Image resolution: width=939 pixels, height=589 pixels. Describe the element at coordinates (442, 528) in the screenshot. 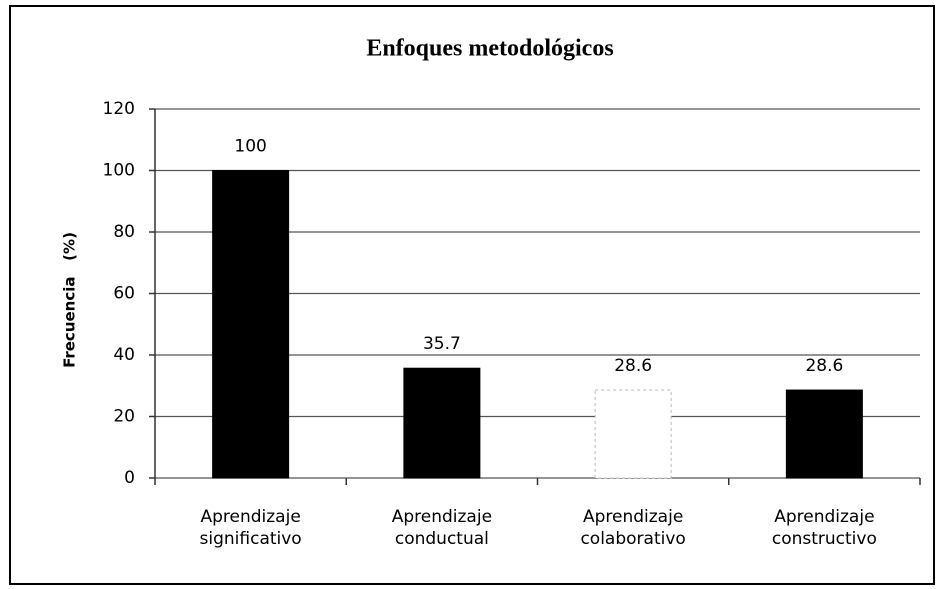

I see `x-tick-label: Aprendizaje conductual` at that location.